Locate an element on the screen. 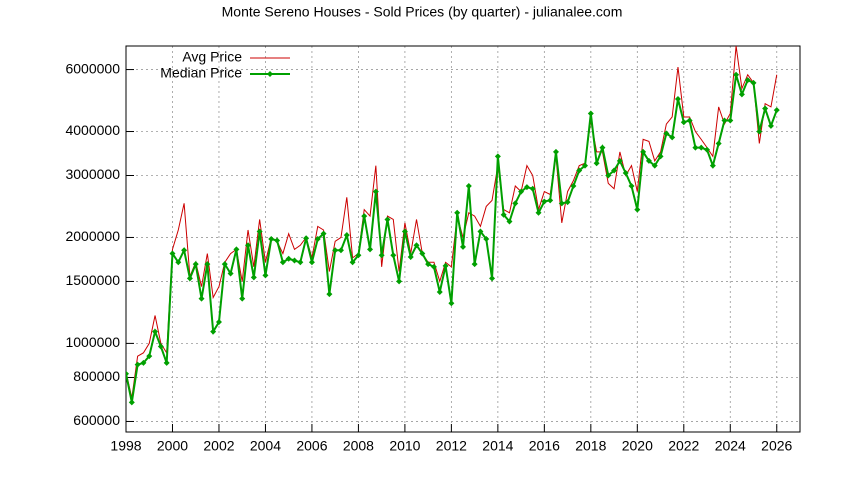 The image size is (844, 485). x-tick-label: 2020 is located at coordinates (637, 446).